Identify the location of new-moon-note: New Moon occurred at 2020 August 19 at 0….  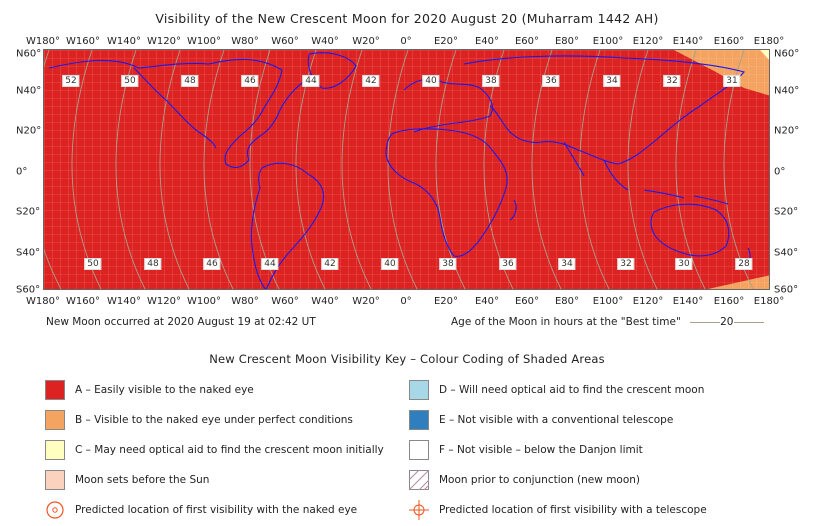
(181, 322).